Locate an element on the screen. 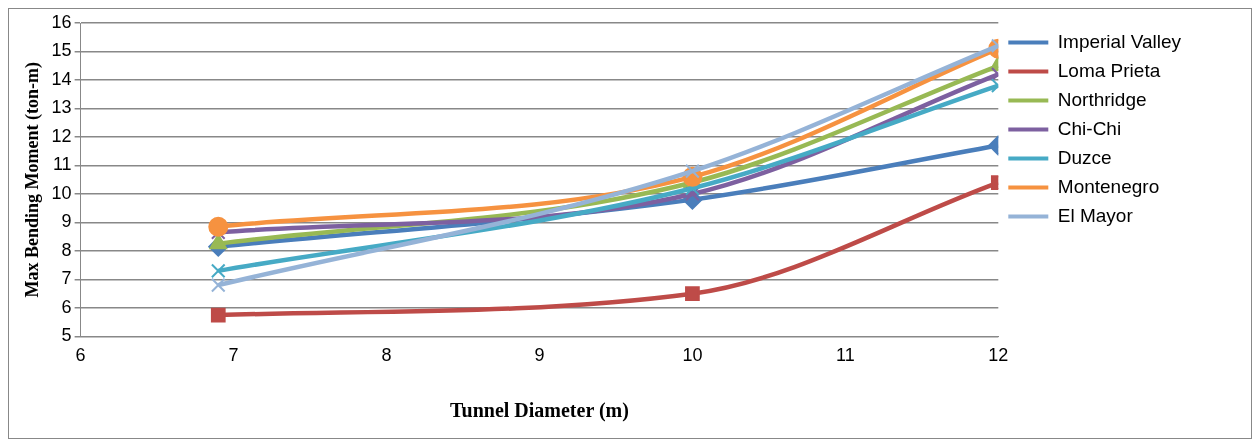 The image size is (1260, 447). y-tick-label: 11 is located at coordinates (62, 164).